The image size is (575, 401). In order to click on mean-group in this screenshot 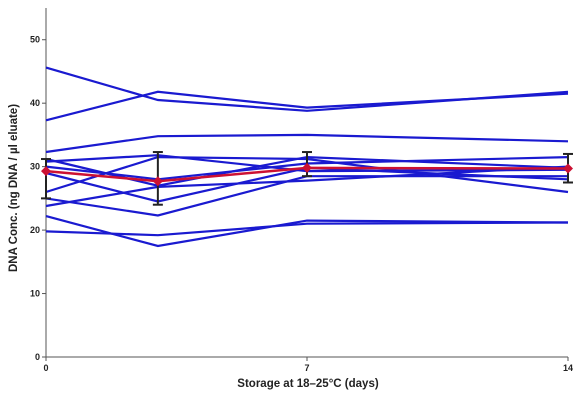, I will do `click(307, 178)`.